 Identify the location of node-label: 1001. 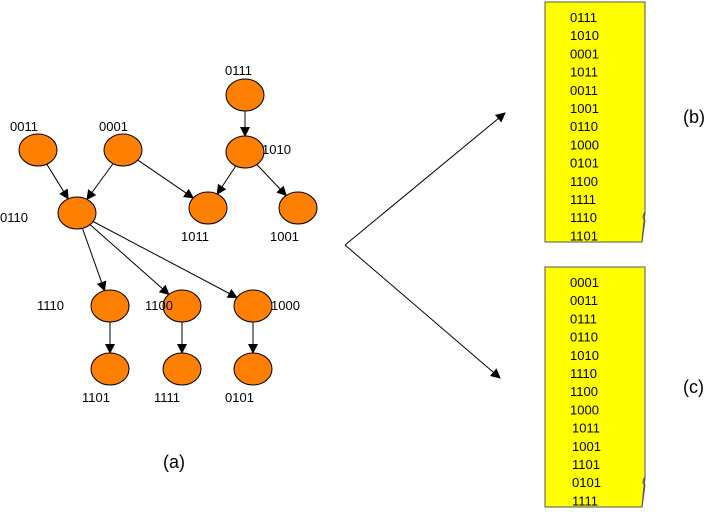
(284, 236).